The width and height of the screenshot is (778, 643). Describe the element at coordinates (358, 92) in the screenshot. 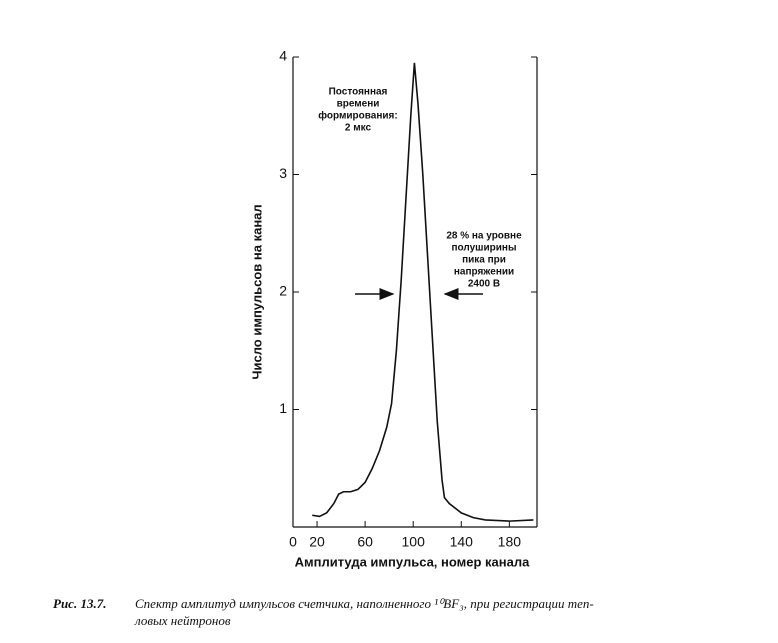

I see `annotation: Постоянная` at that location.